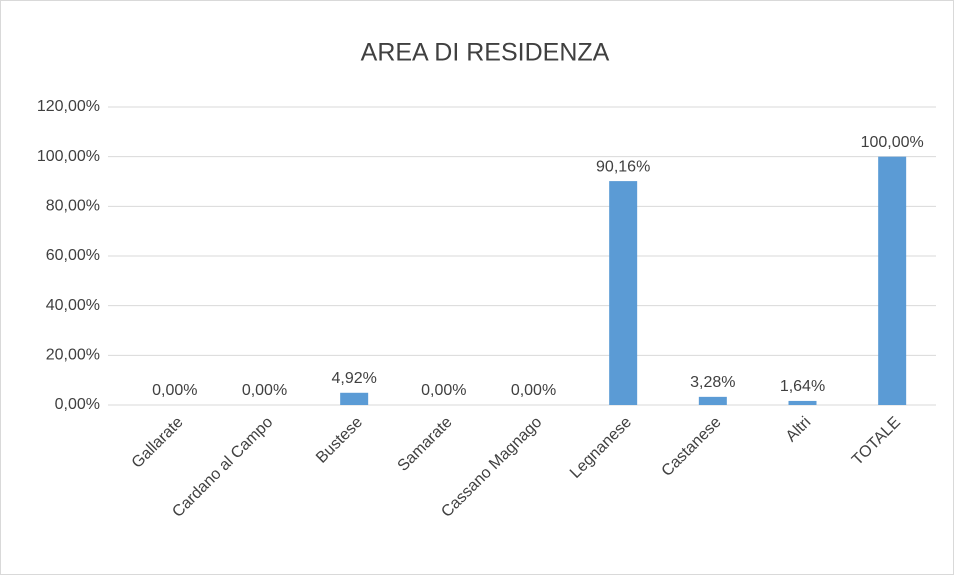 The image size is (954, 575). Describe the element at coordinates (485, 53) in the screenshot. I see `chart-title: AREA DI RESIDENZA` at that location.